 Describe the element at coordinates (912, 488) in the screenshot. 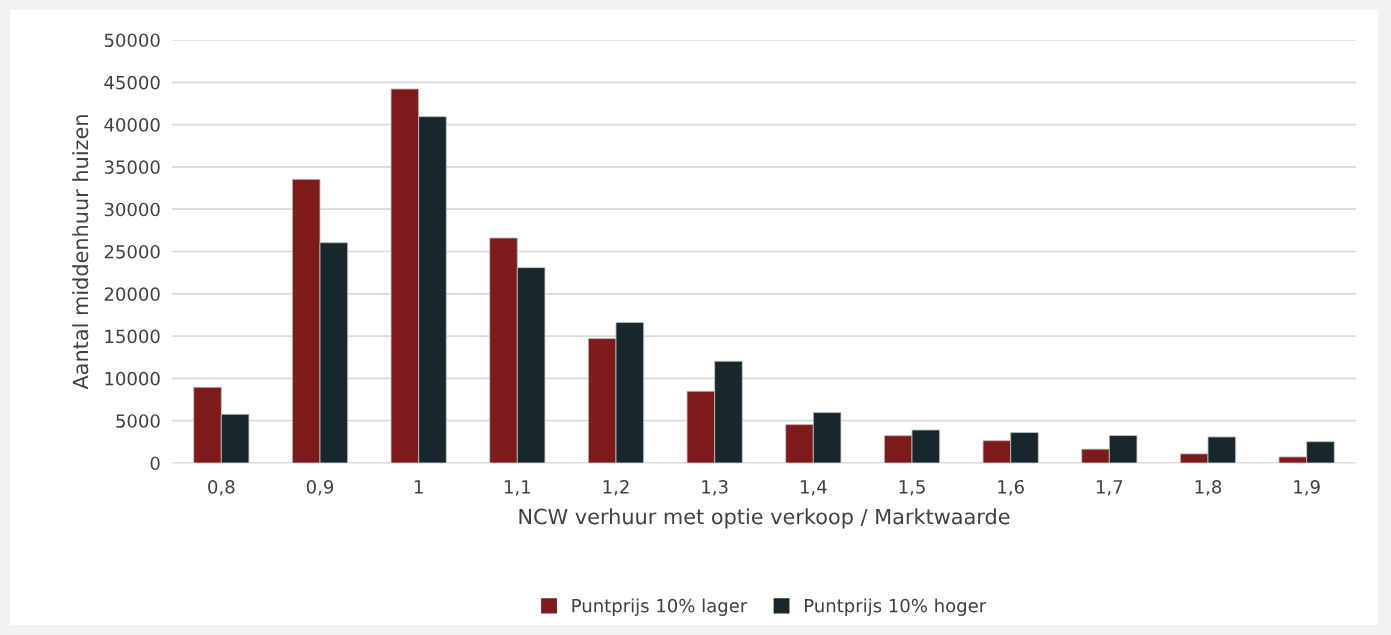

I see `x-tick-label: 1,5` at that location.